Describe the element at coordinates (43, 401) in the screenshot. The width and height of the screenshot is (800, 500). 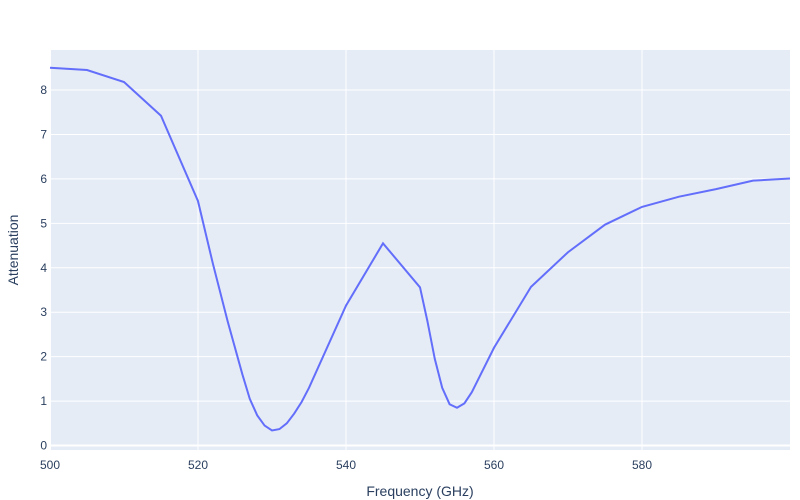
I see `y-tick-label: 1` at that location.